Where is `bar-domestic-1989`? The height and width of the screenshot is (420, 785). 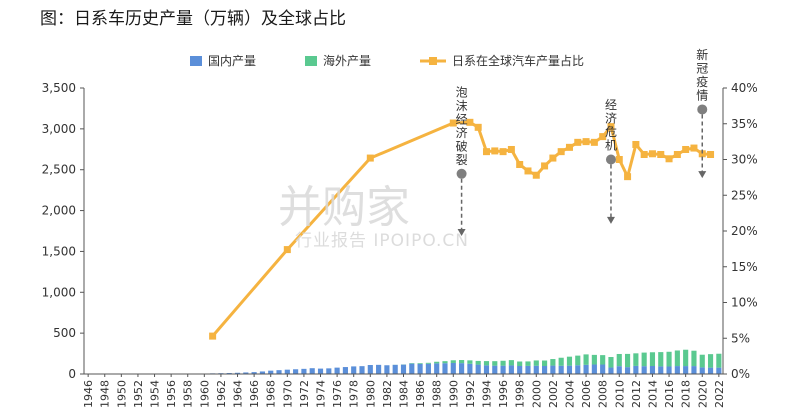
bar-domestic-1989 is located at coordinates (445, 368).